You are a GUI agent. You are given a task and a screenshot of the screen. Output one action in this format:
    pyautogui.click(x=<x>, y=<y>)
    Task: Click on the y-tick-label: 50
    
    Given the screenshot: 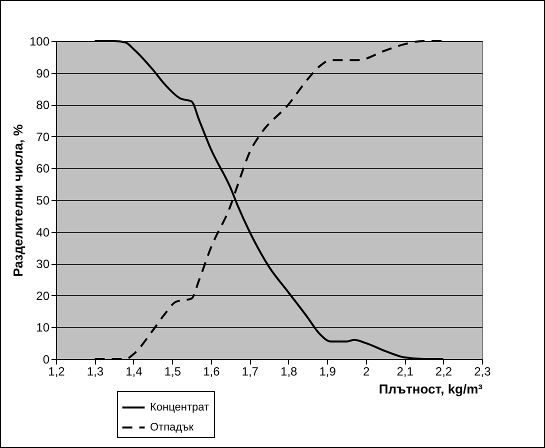 What is the action you would take?
    pyautogui.click(x=43, y=201)
    